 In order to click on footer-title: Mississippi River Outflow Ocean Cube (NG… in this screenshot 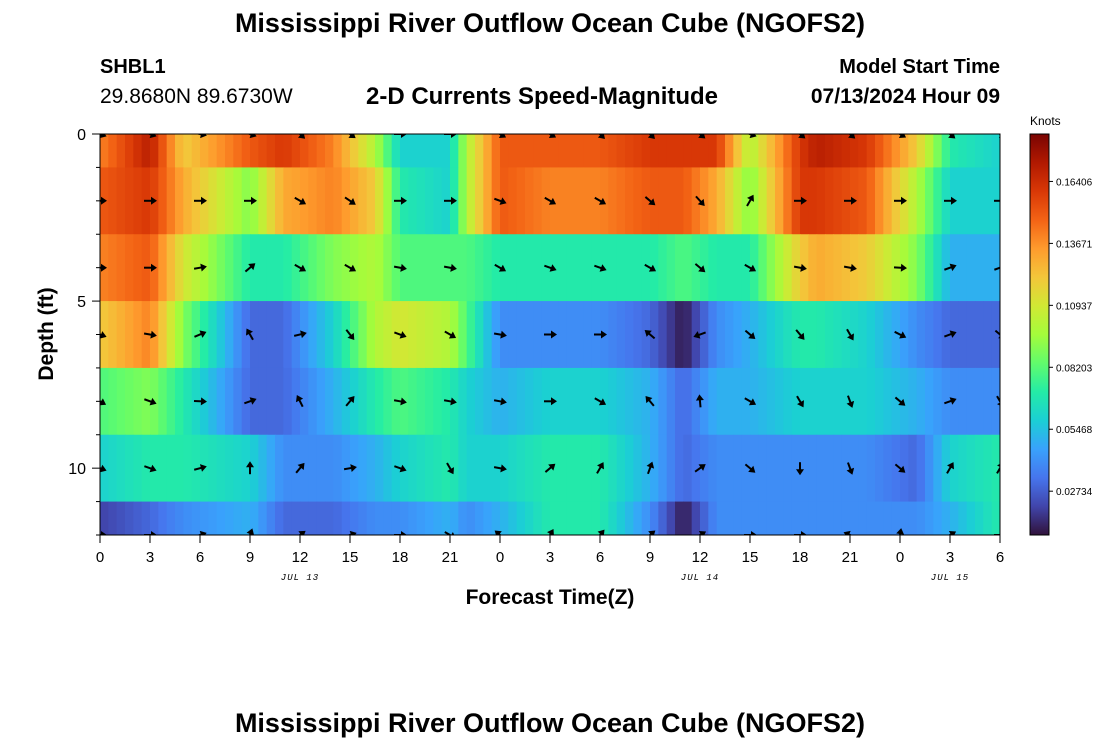, I will do `click(550, 723)`.